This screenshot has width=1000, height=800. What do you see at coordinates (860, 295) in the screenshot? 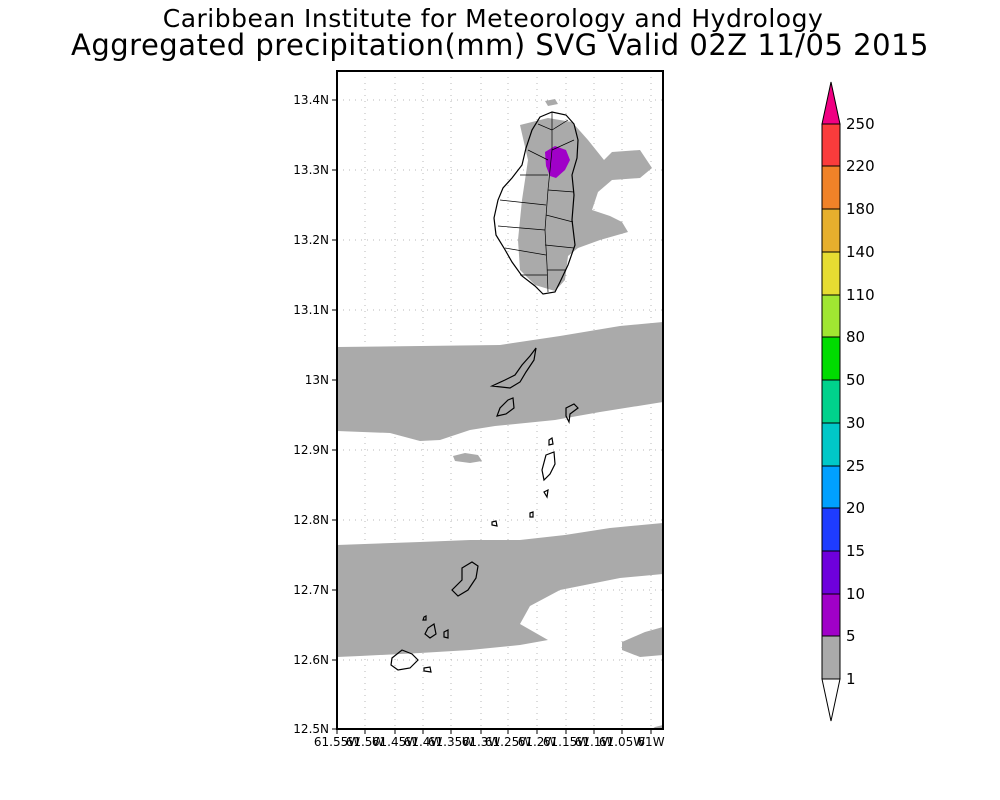
I see `legend-label-110: 110` at bounding box center [860, 295].